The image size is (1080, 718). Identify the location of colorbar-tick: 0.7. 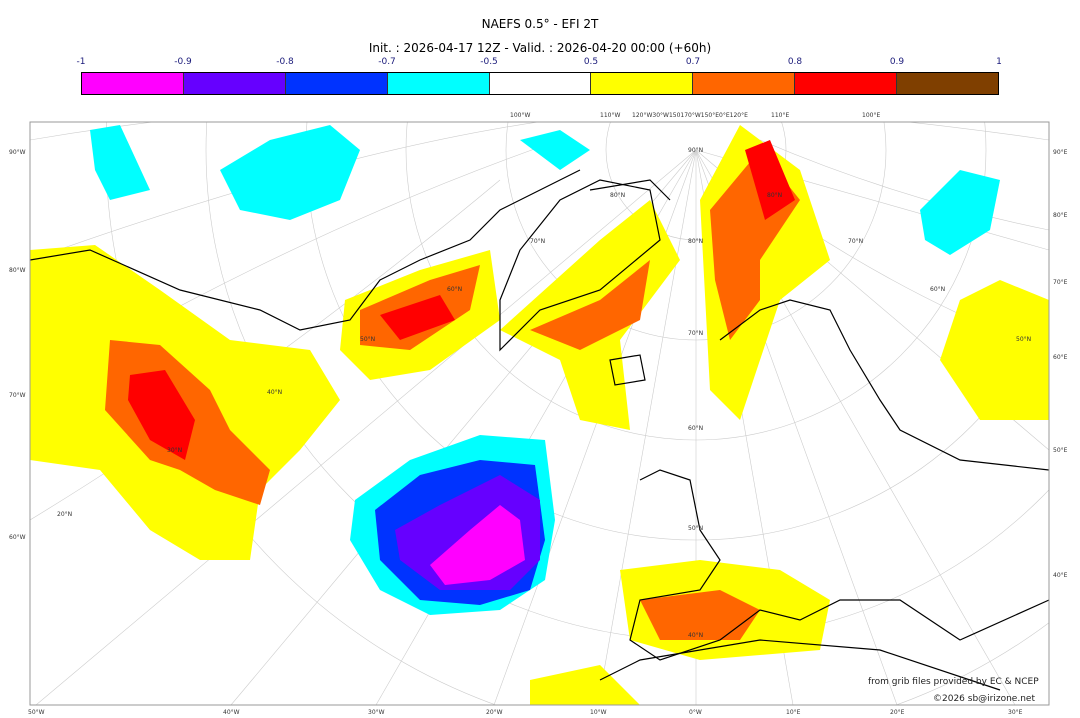
(693, 62).